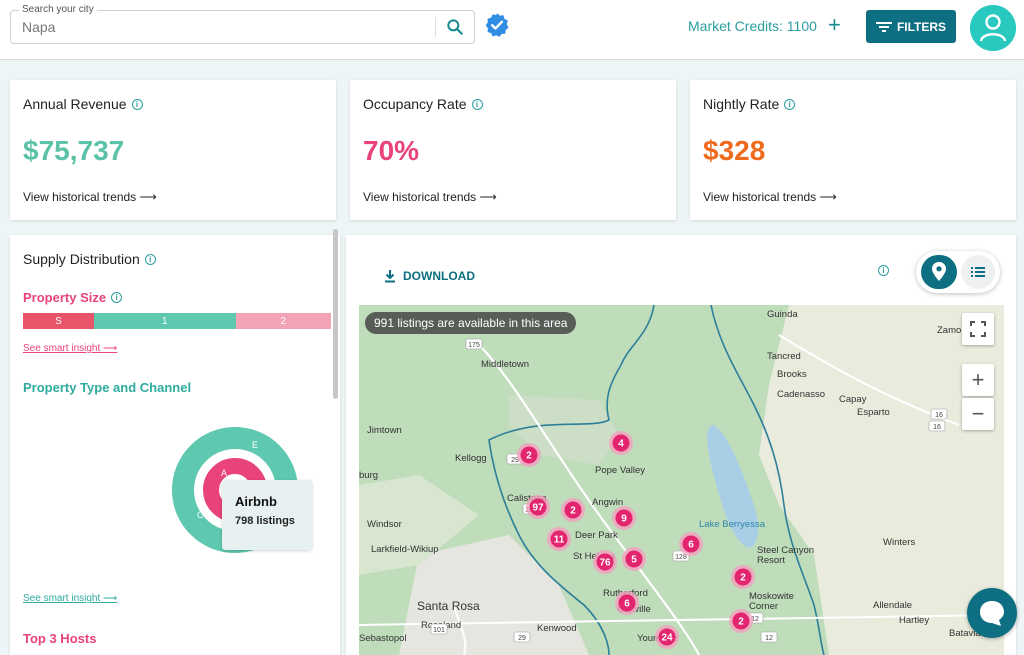  What do you see at coordinates (557, 628) in the screenshot?
I see `map-place-label: Kenwood` at bounding box center [557, 628].